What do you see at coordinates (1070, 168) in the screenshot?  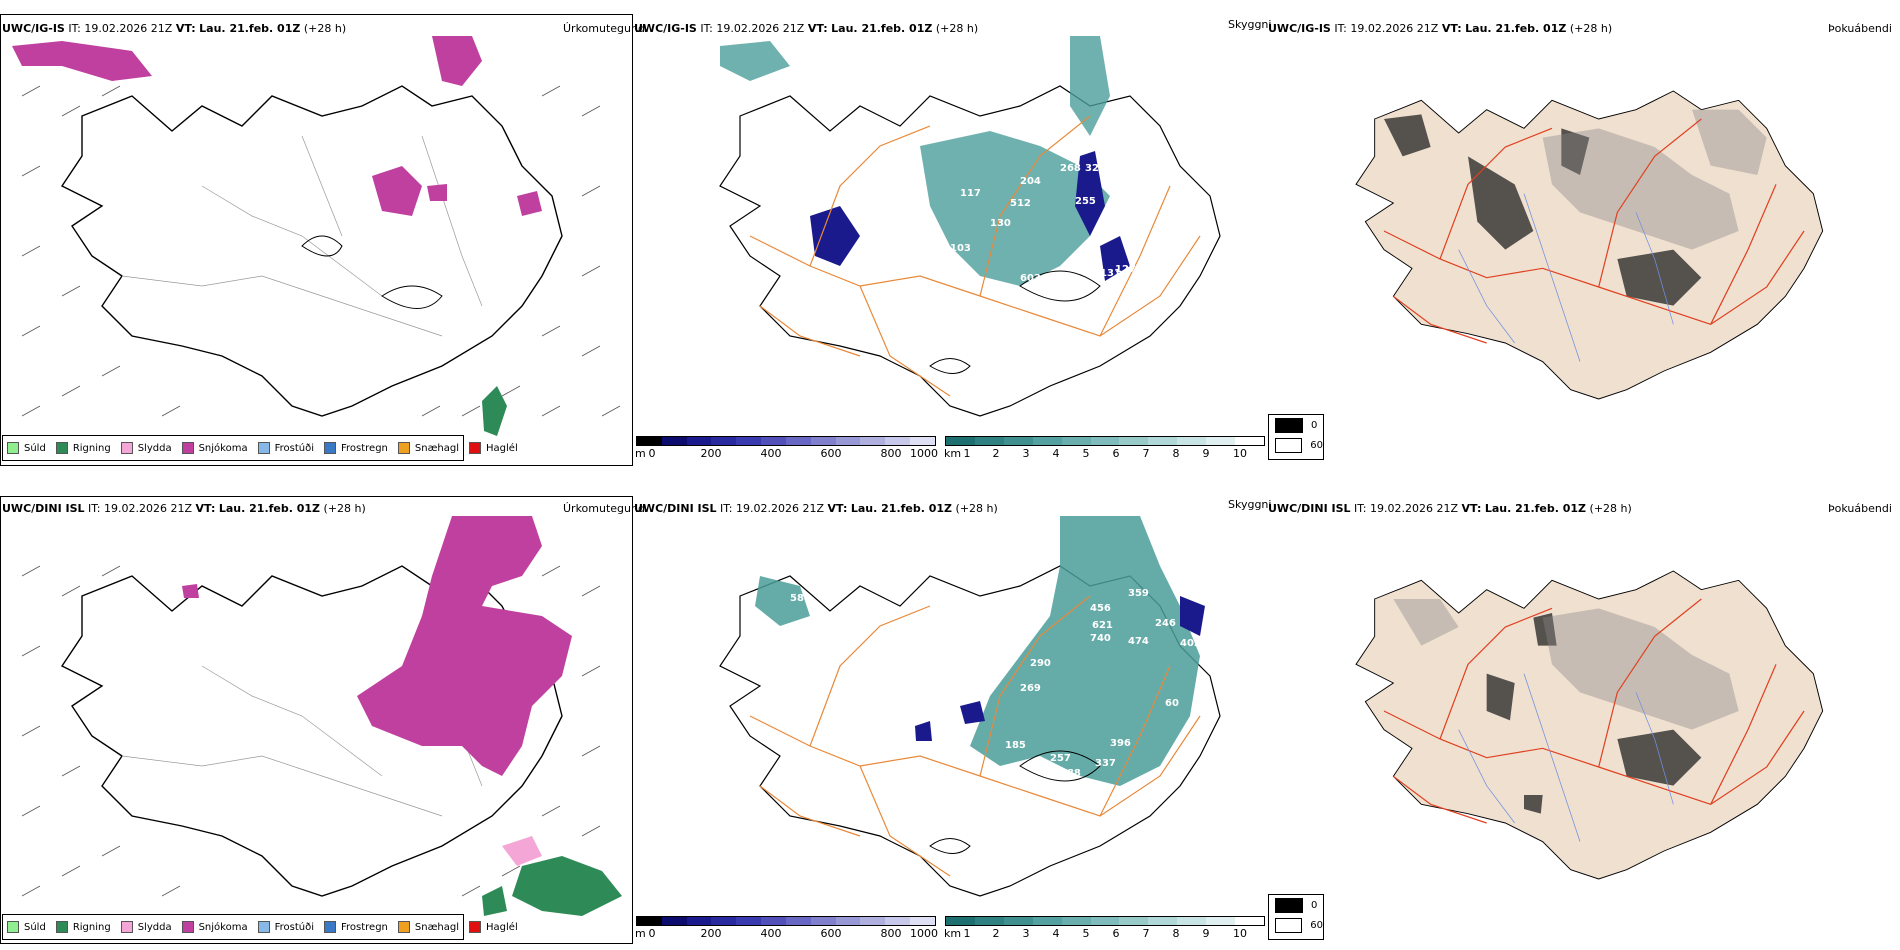 I see `altitude-label: 268` at bounding box center [1070, 168].